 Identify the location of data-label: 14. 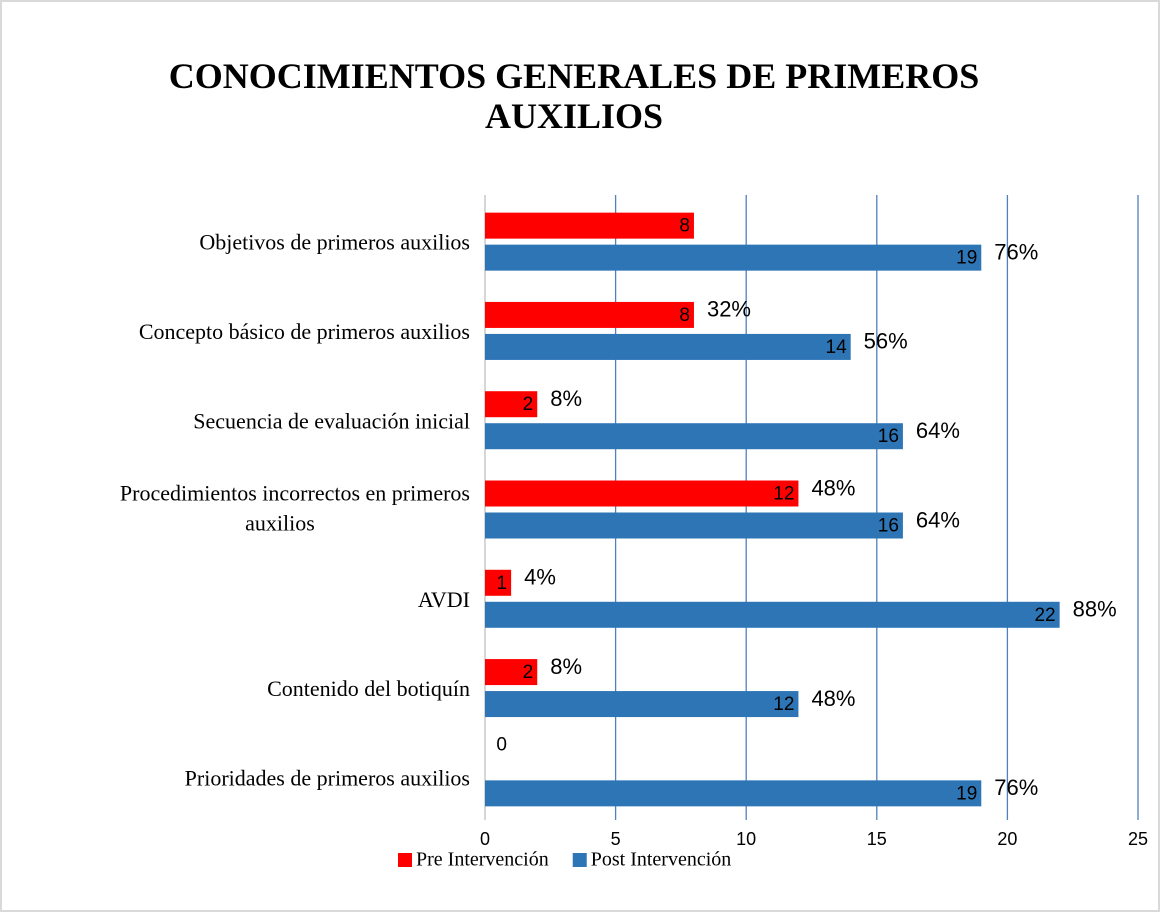
(837, 347).